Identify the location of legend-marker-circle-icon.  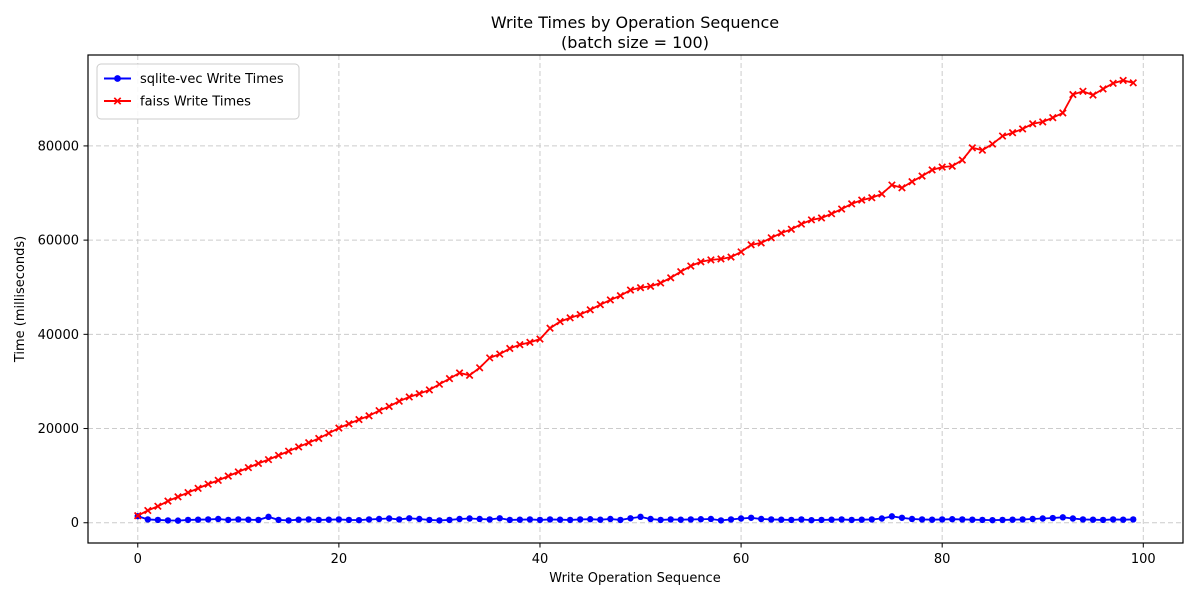
(117, 78).